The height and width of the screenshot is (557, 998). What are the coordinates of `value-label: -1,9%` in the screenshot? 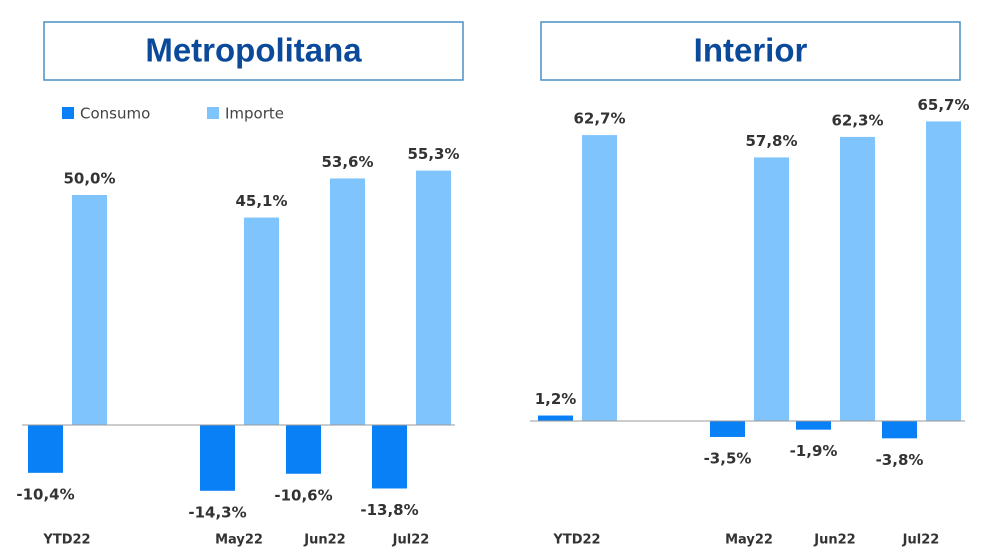 It's located at (814, 451).